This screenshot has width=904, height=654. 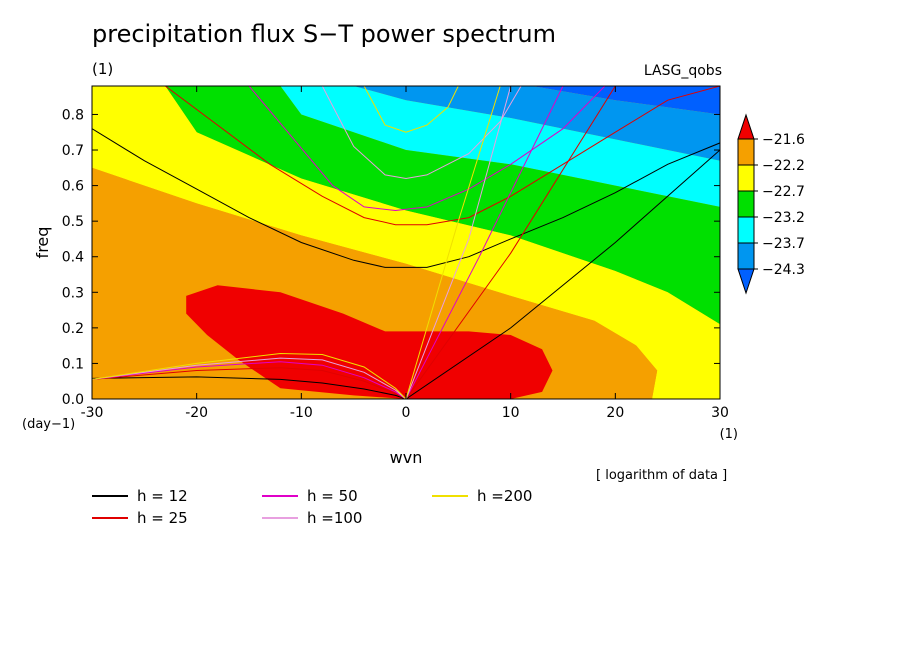 I want to click on chart-title: precipitation flux S−T power spectrum, so click(x=324, y=34).